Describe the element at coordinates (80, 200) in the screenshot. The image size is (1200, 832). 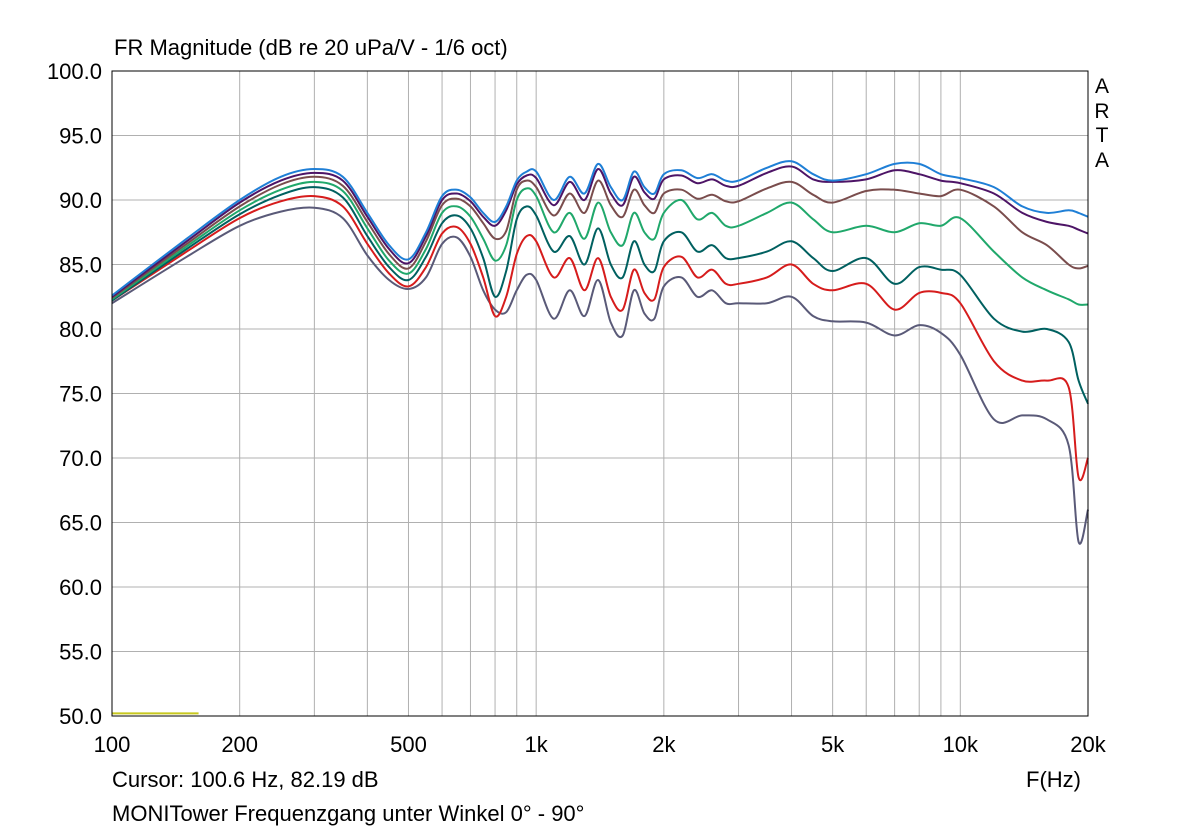
I see `y-tick-label: 90.0` at that location.